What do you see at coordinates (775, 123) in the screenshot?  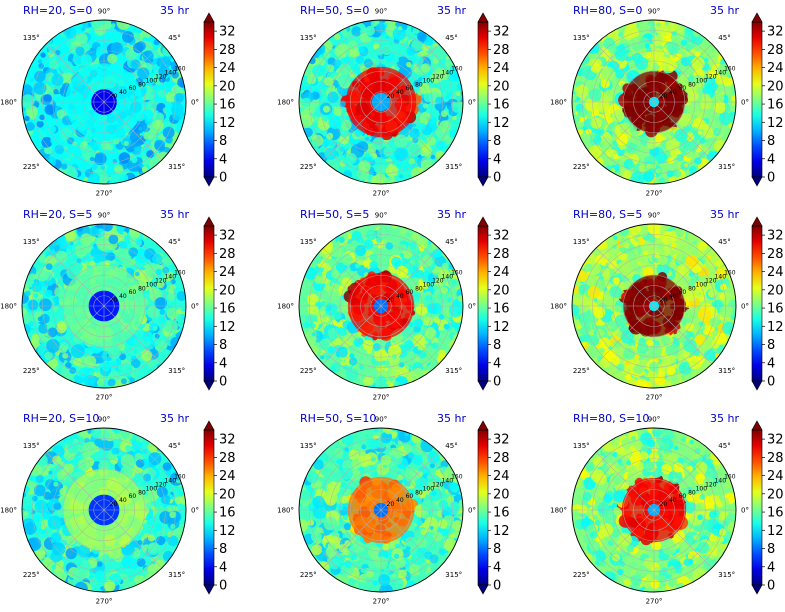 I see `colorbar-tick-label: 12` at bounding box center [775, 123].